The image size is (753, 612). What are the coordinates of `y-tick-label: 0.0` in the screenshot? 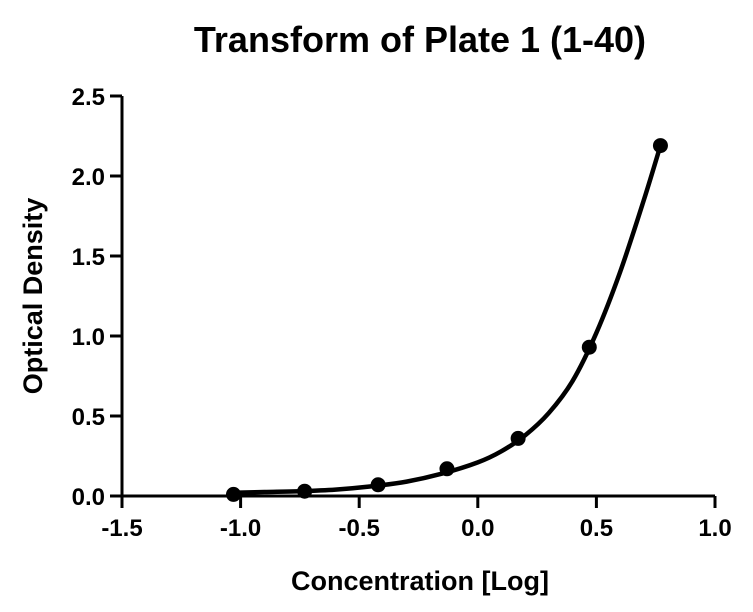 It's located at (88, 497).